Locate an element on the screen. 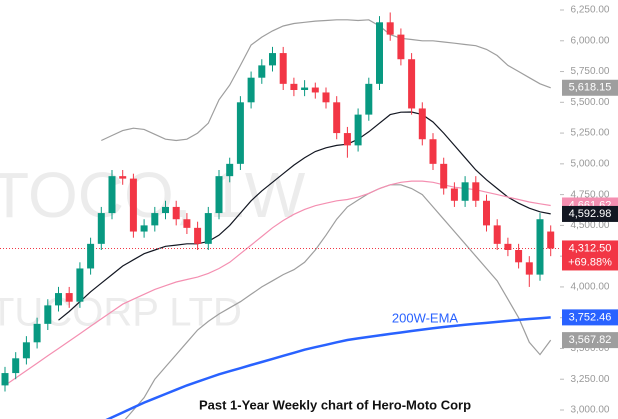 The height and width of the screenshot is (419, 618). price-label: 5,618.15 is located at coordinates (590, 88).